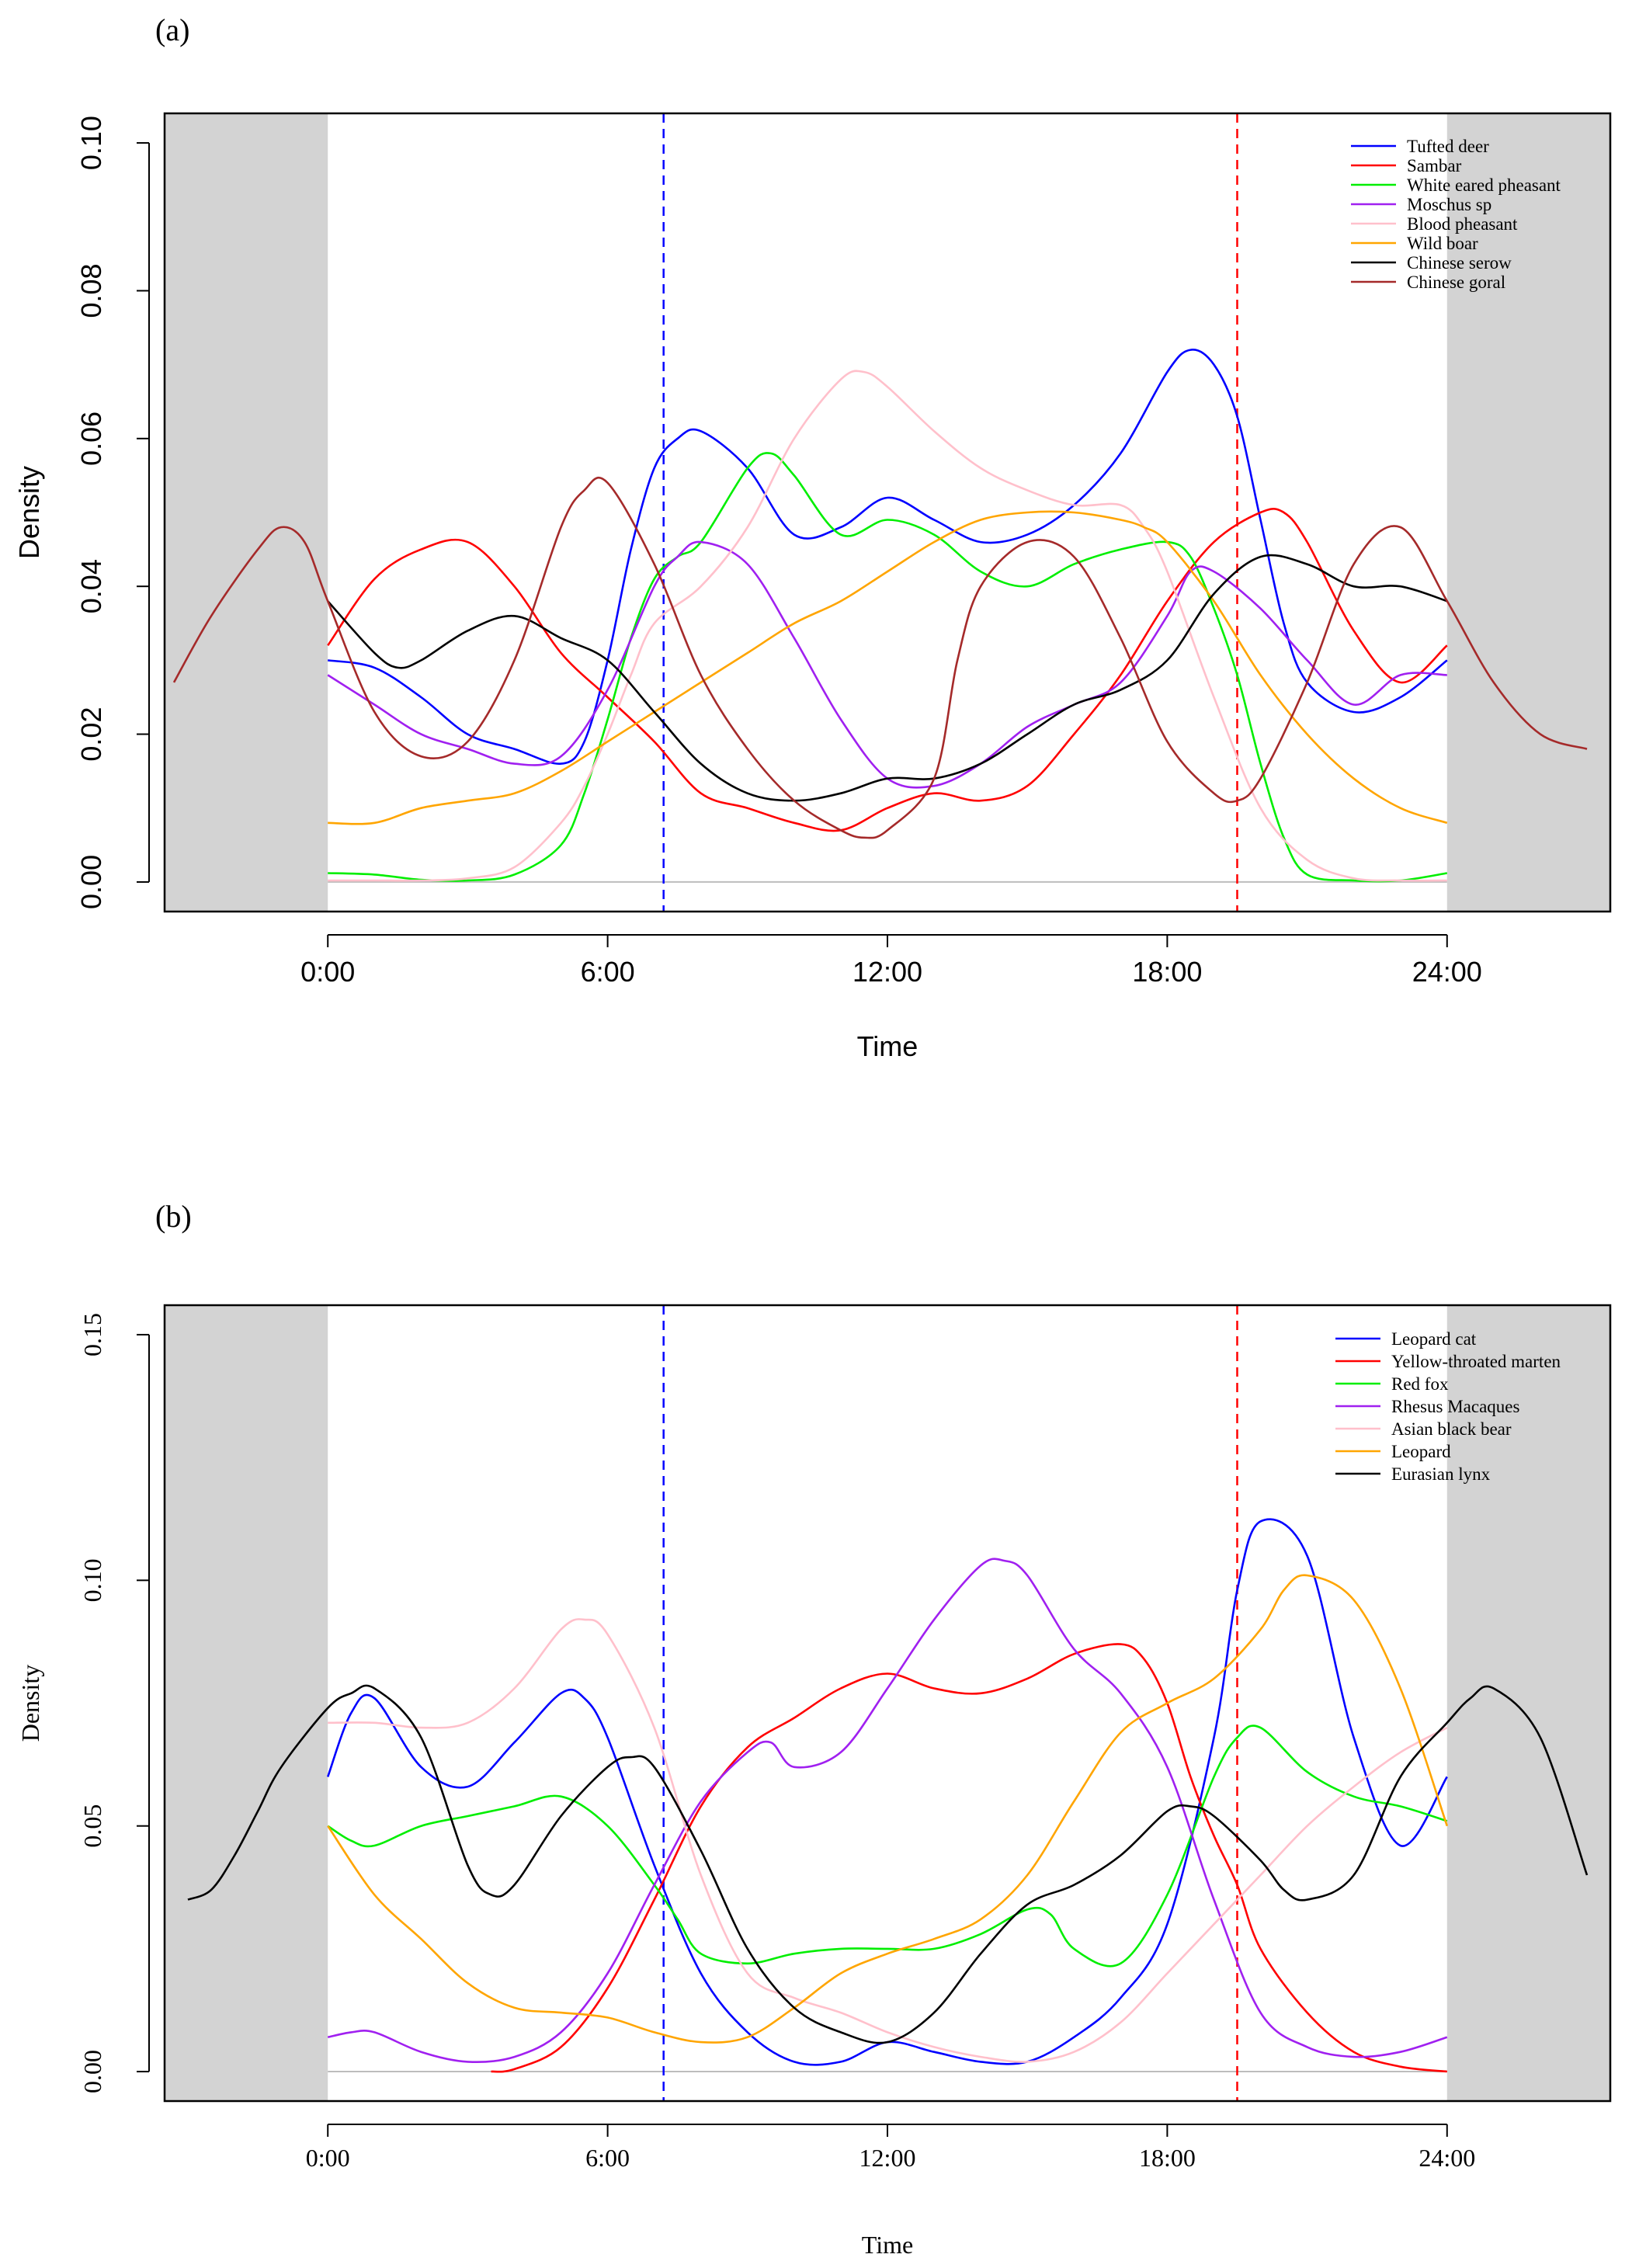 This screenshot has width=1646, height=2268. Describe the element at coordinates (172, 29) in the screenshot. I see `panel-label: (a)` at that location.